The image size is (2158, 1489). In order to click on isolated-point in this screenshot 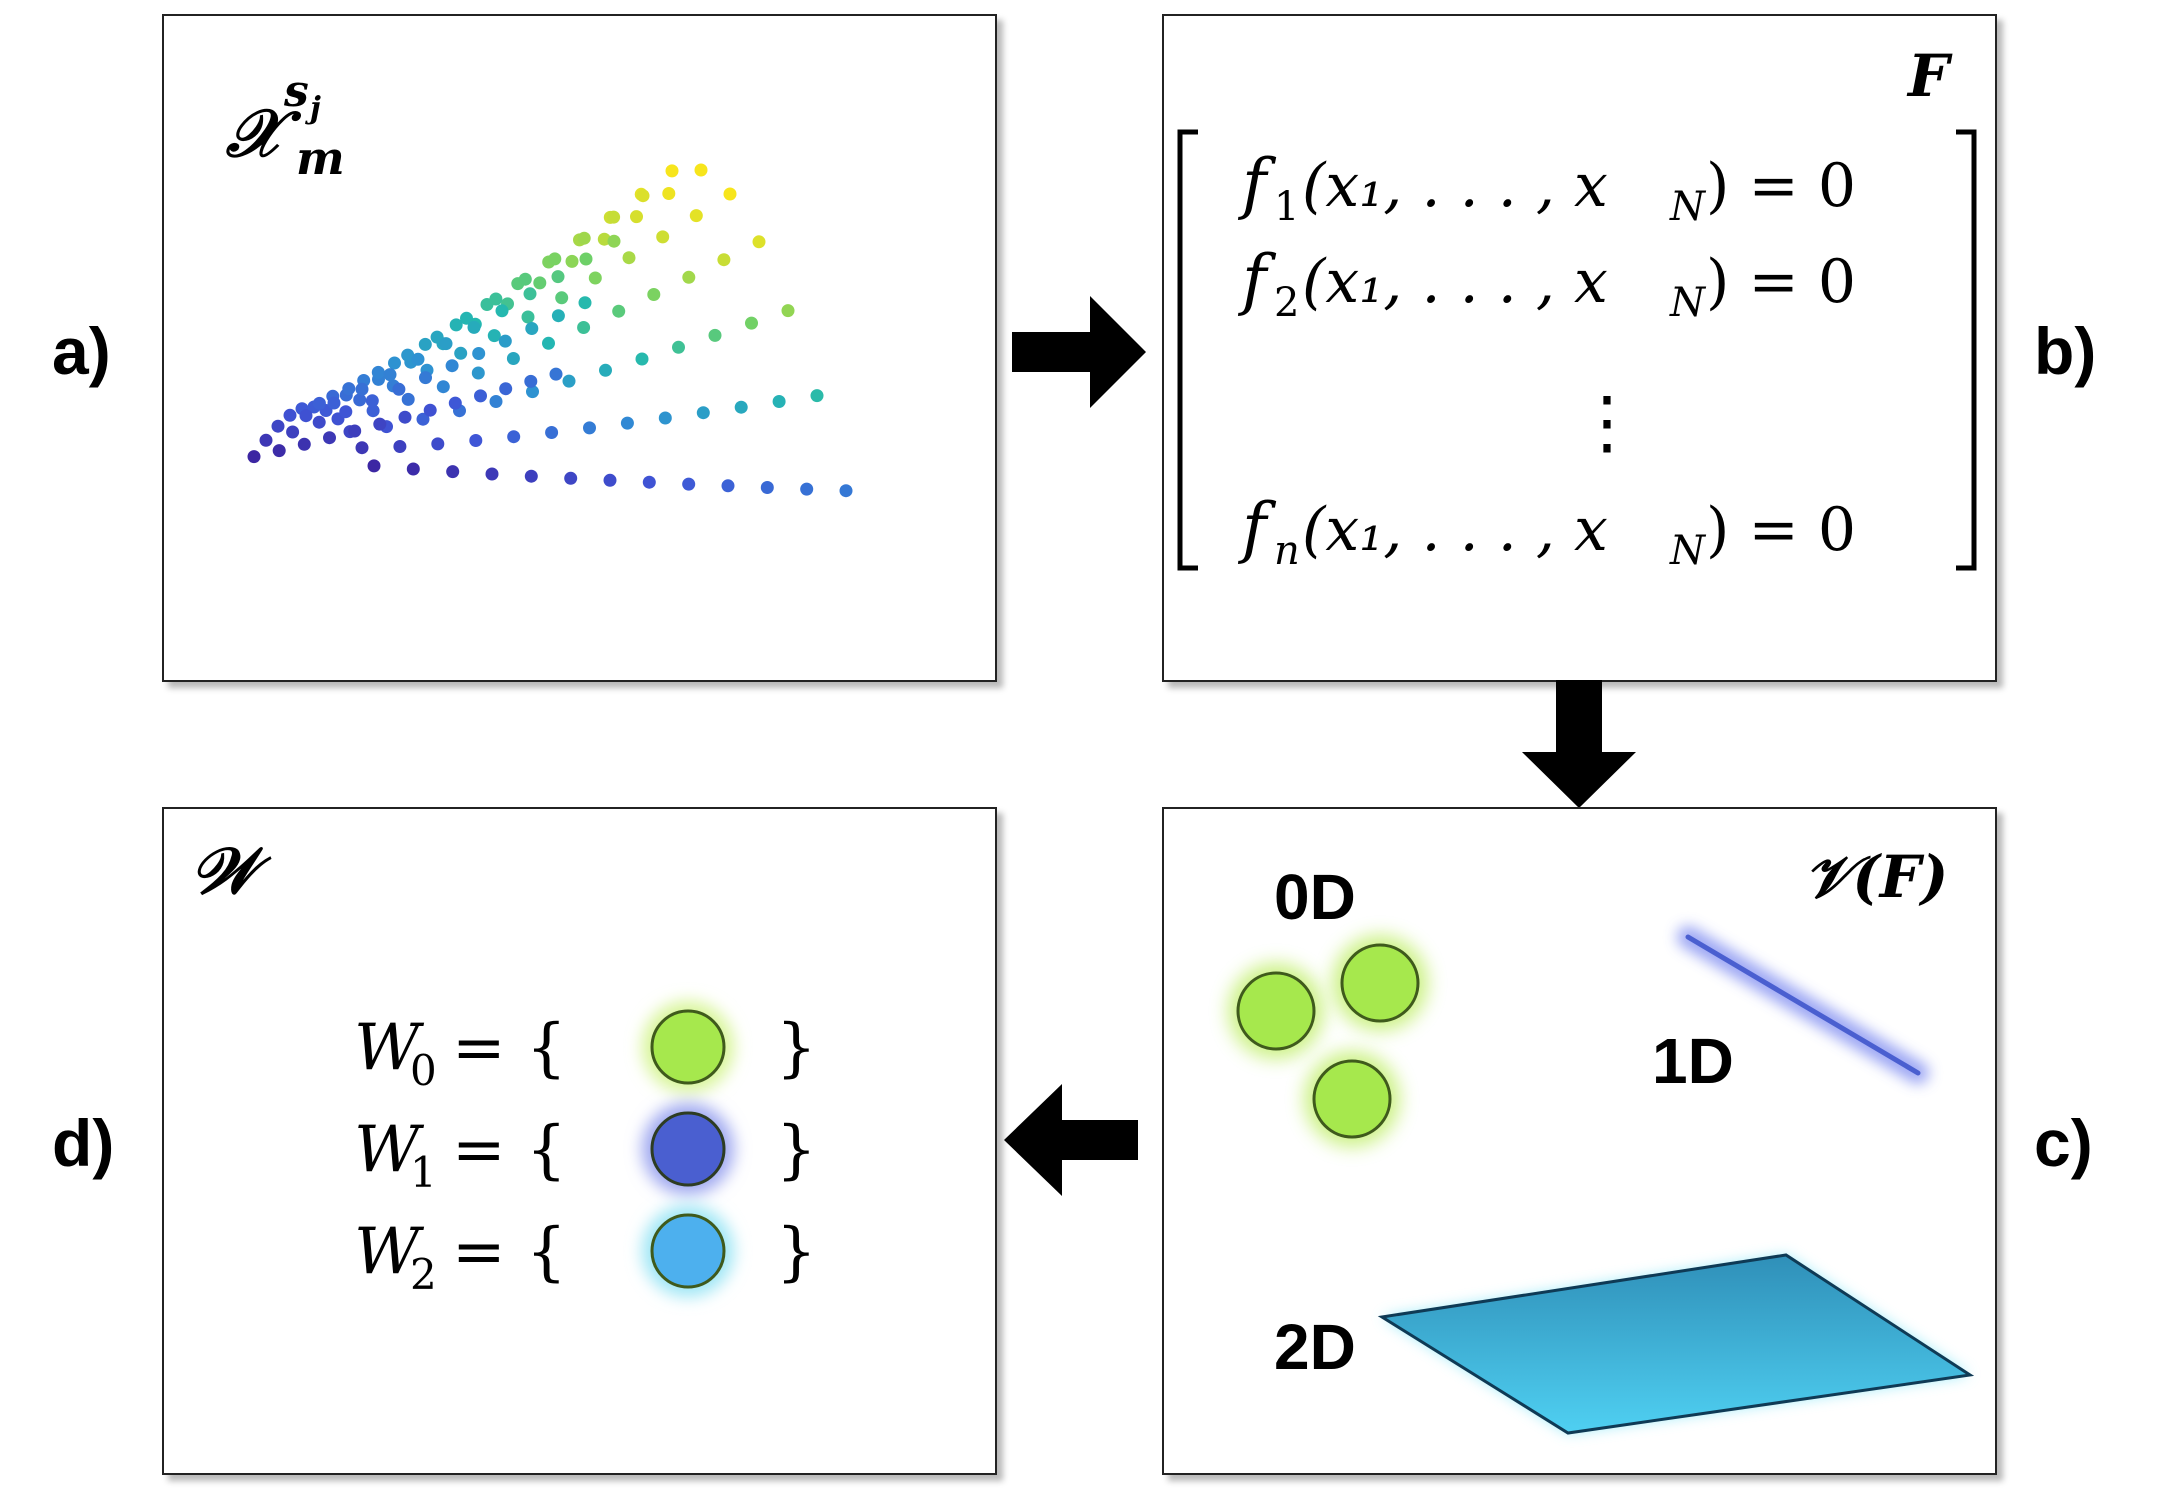, I will do `click(1276, 1011)`.